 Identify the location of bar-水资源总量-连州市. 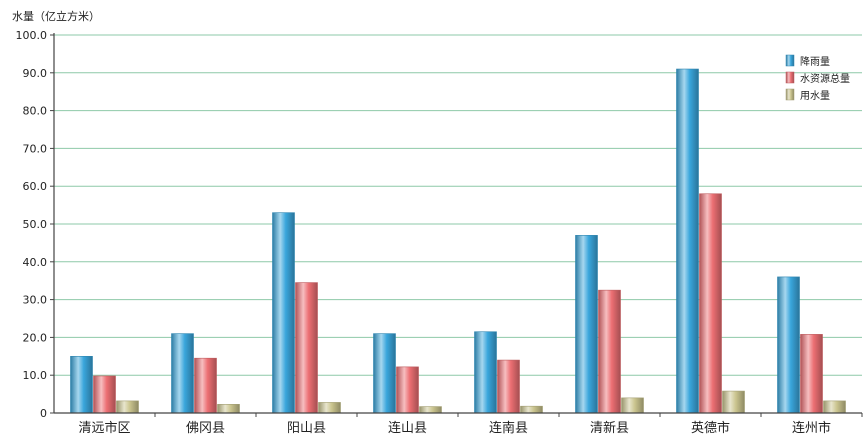
(811, 374).